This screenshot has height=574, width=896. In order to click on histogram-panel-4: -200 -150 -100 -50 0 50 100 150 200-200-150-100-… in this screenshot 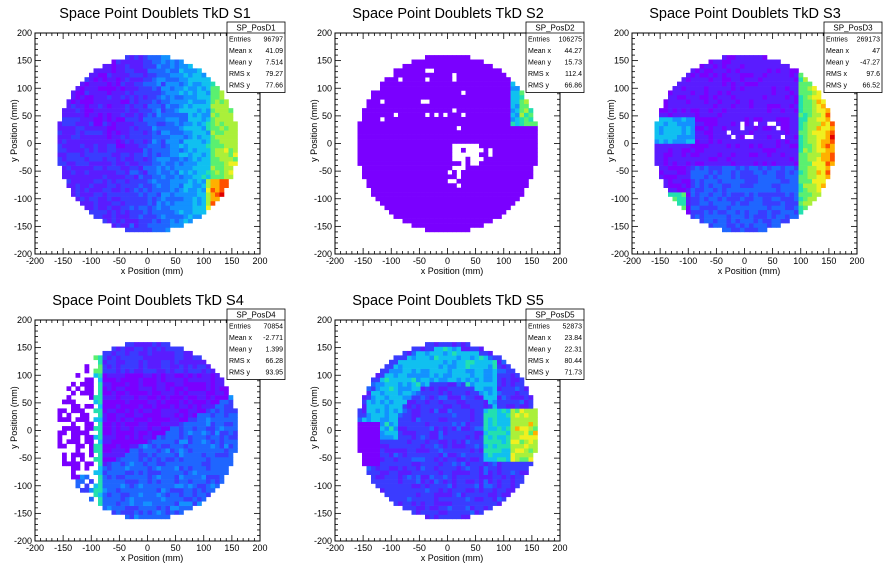, I will do `click(147, 428)`.